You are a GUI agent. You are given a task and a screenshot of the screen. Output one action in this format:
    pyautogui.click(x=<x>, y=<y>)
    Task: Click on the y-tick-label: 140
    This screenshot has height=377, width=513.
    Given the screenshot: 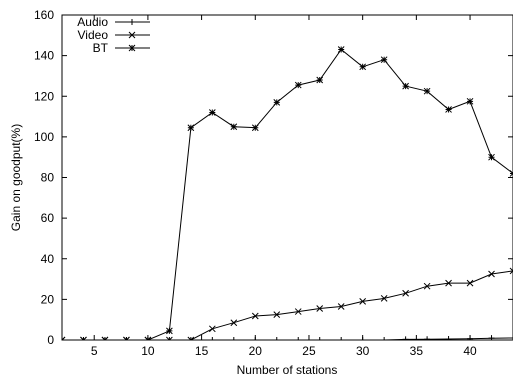 What is the action you would take?
    pyautogui.click(x=44, y=56)
    